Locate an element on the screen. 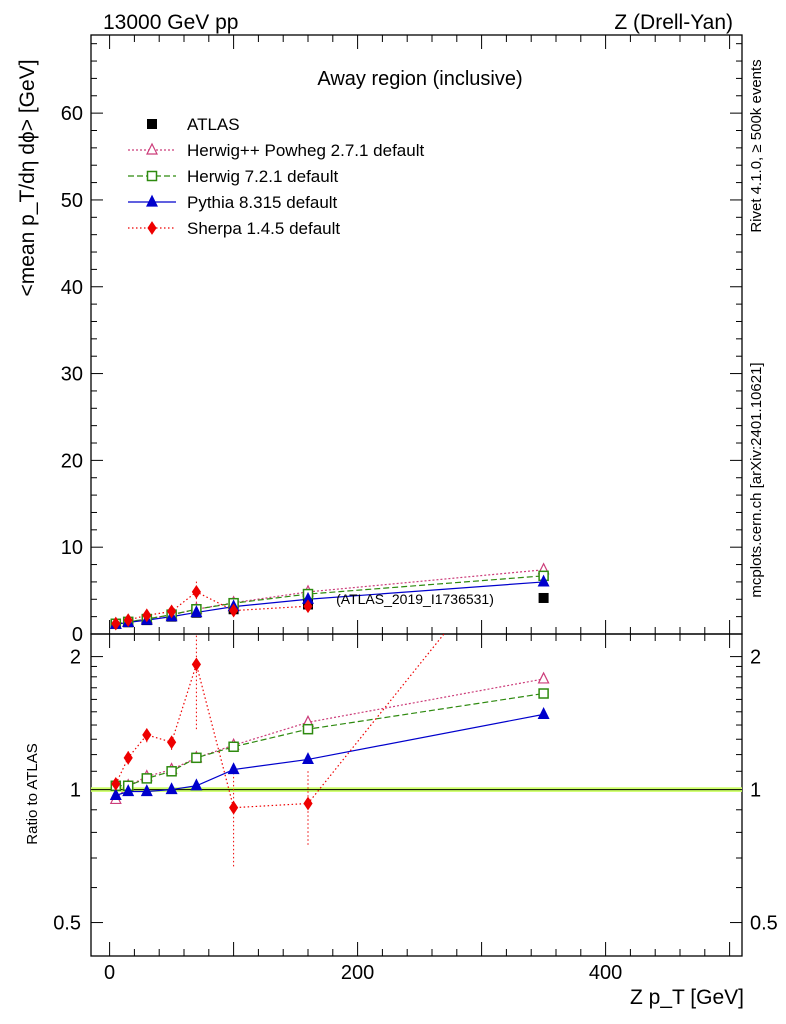 This screenshot has height=1024, width=786. analysis-label: (ATLAS_2019_I1736531) is located at coordinates (415, 599).